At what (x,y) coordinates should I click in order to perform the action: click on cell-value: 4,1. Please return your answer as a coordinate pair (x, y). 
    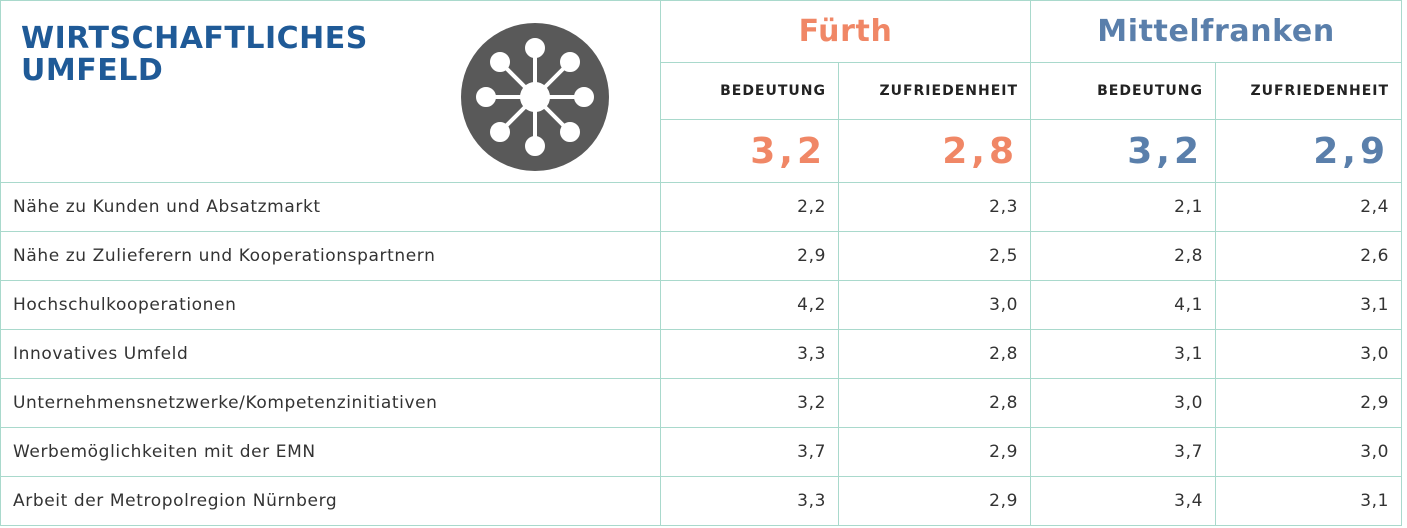
    Looking at the image, I should click on (1123, 305).